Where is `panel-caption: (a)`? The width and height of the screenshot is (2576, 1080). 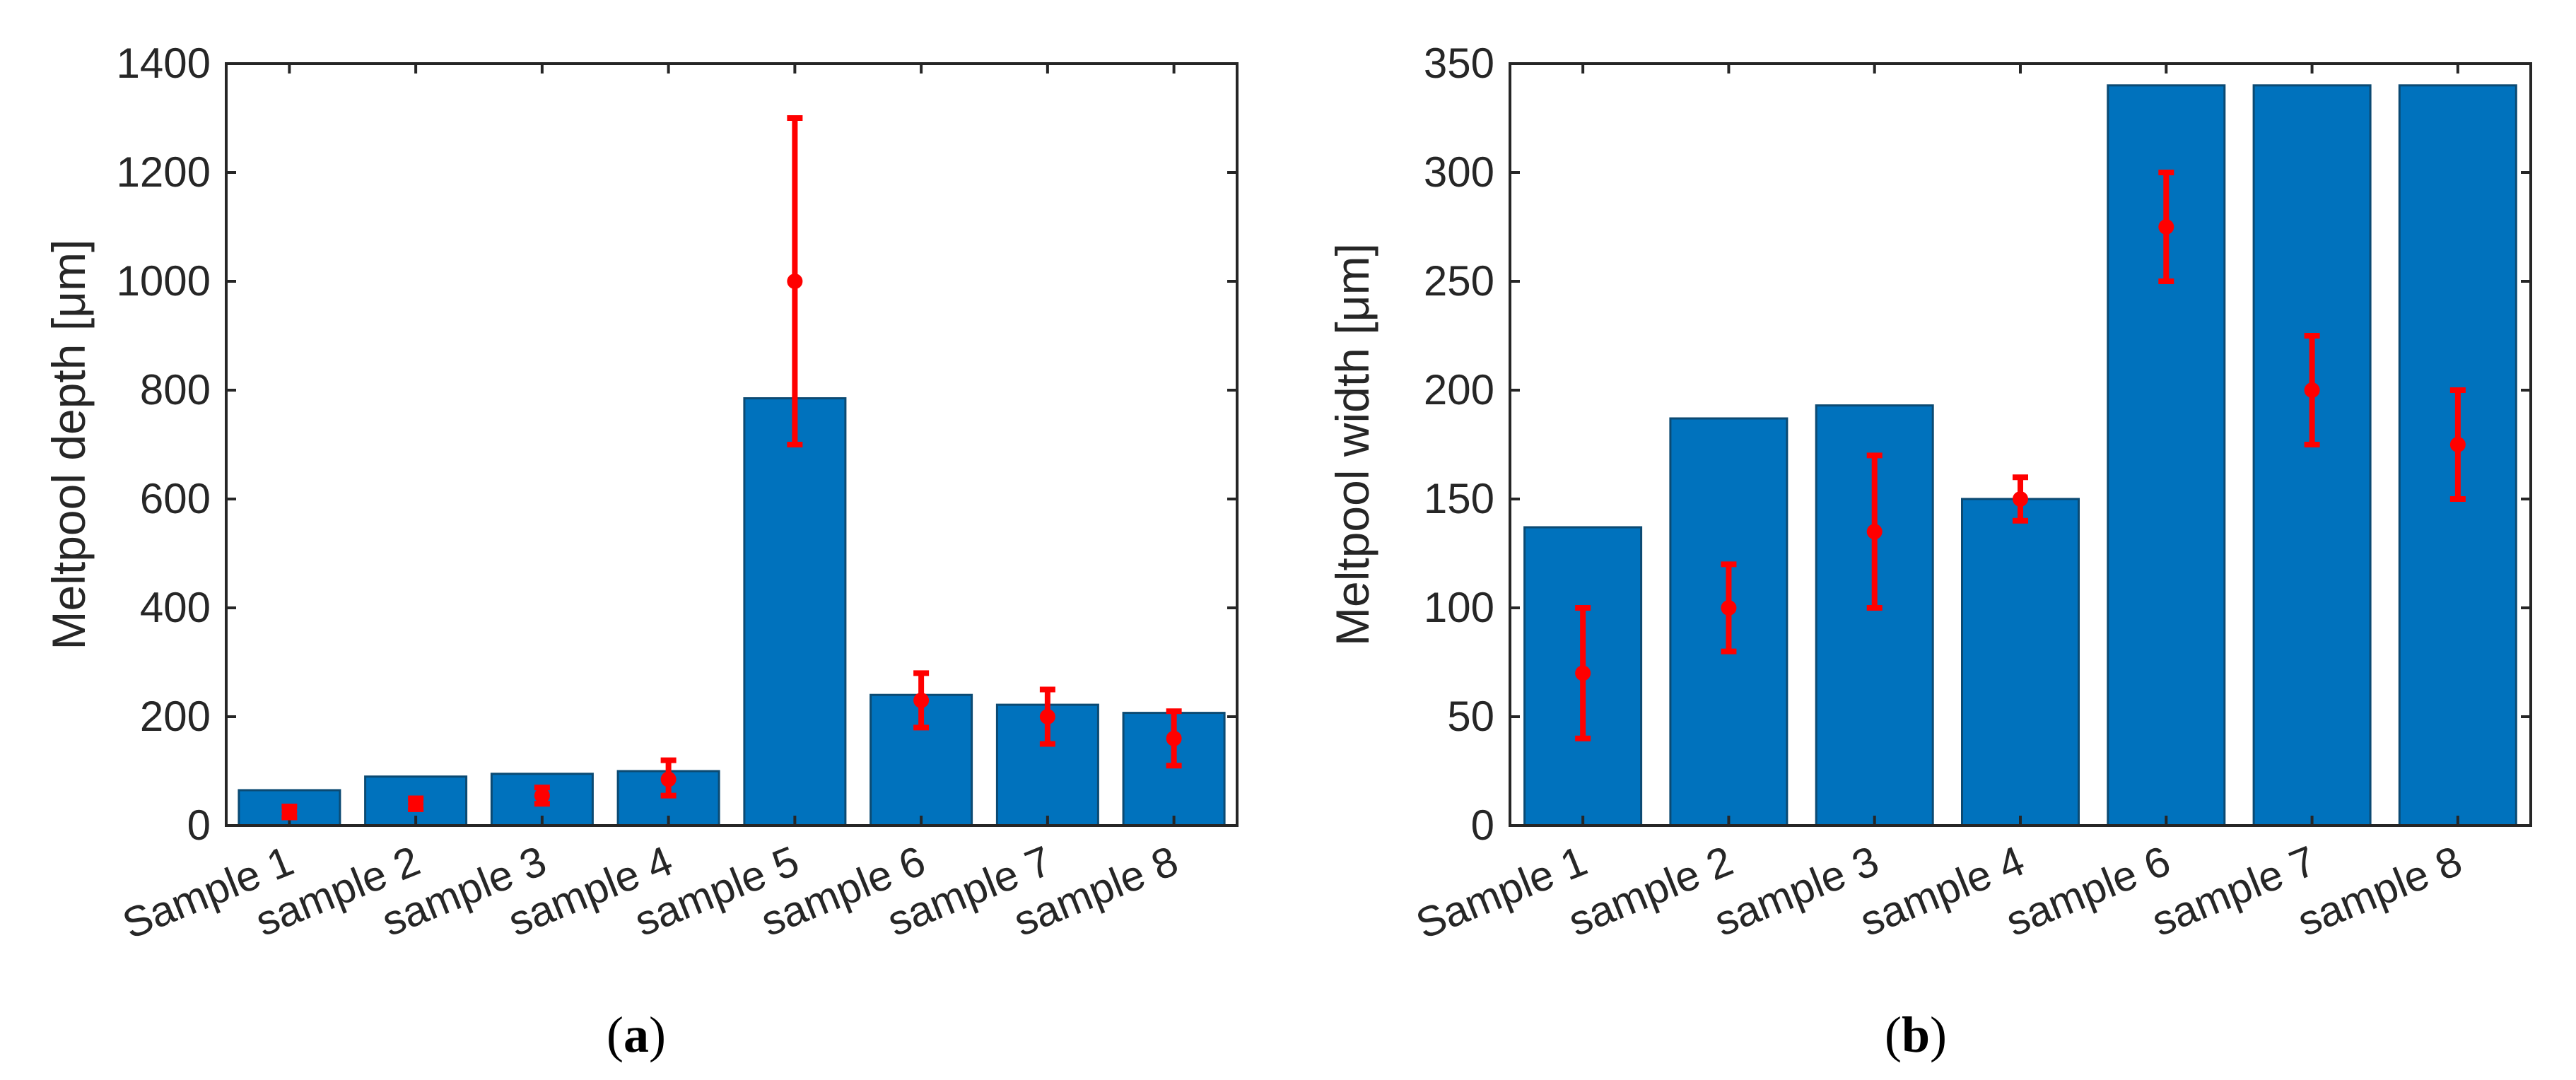
panel-caption: (a) is located at coordinates (636, 1034).